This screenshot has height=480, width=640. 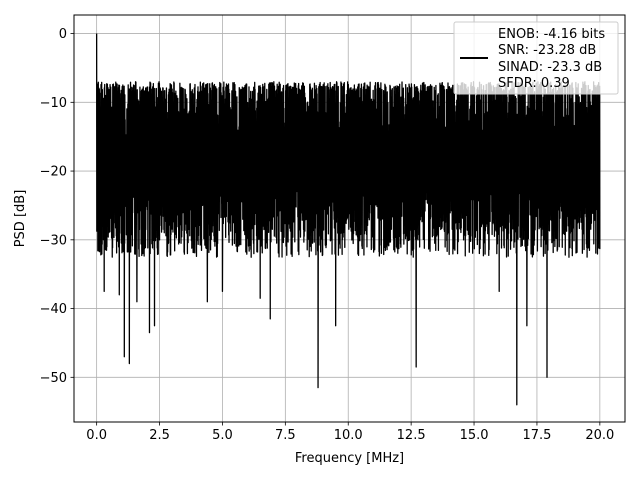 I want to click on x-axis-ticks: 0.0 2.5 5.0 7.5 10.0 12.5 15.0 17.5 20.0, so click(x=350, y=432).